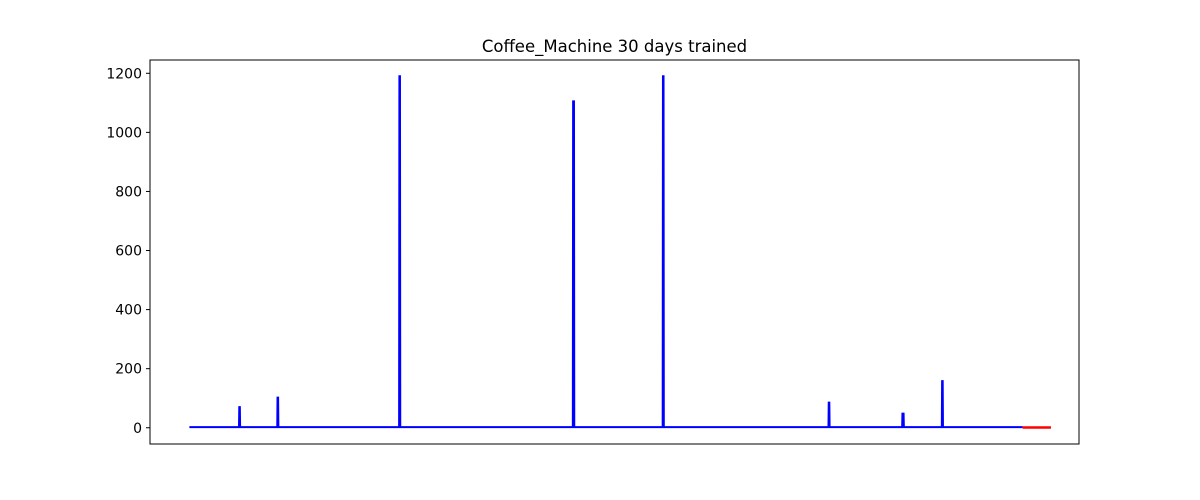  I want to click on y-tick-label: 400, so click(128, 311).